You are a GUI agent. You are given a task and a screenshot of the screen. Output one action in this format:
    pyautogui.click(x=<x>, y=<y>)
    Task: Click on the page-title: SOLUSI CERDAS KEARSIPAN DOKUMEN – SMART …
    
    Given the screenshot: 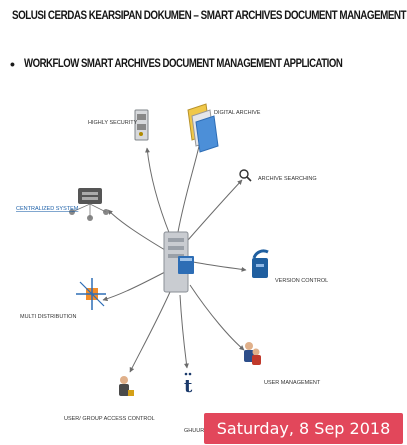 What is the action you would take?
    pyautogui.click(x=209, y=15)
    